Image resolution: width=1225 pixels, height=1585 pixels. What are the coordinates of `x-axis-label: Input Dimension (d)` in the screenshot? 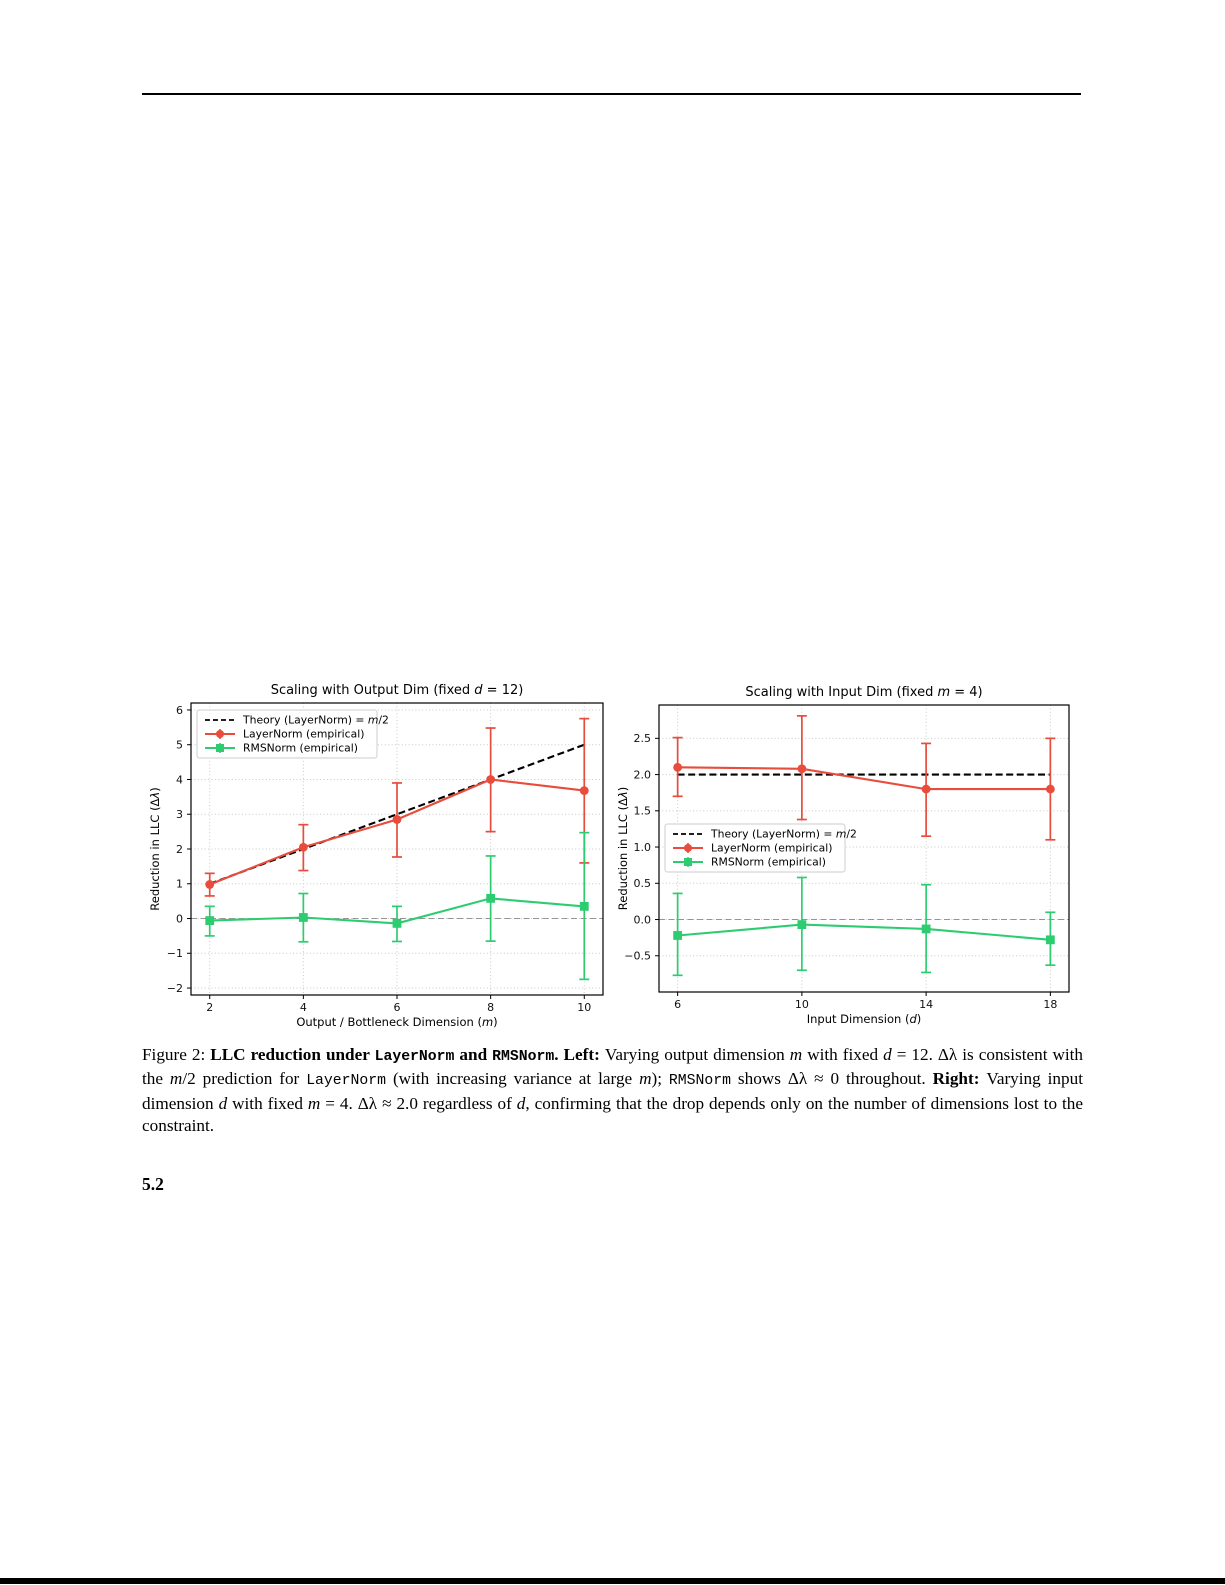 It's located at (864, 1019).